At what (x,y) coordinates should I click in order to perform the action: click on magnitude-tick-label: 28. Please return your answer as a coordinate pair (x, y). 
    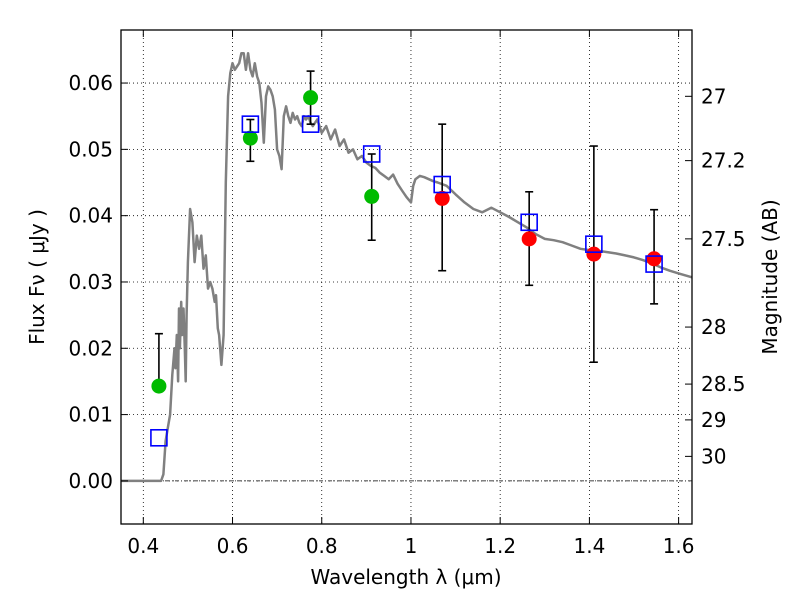
    Looking at the image, I should click on (713, 327).